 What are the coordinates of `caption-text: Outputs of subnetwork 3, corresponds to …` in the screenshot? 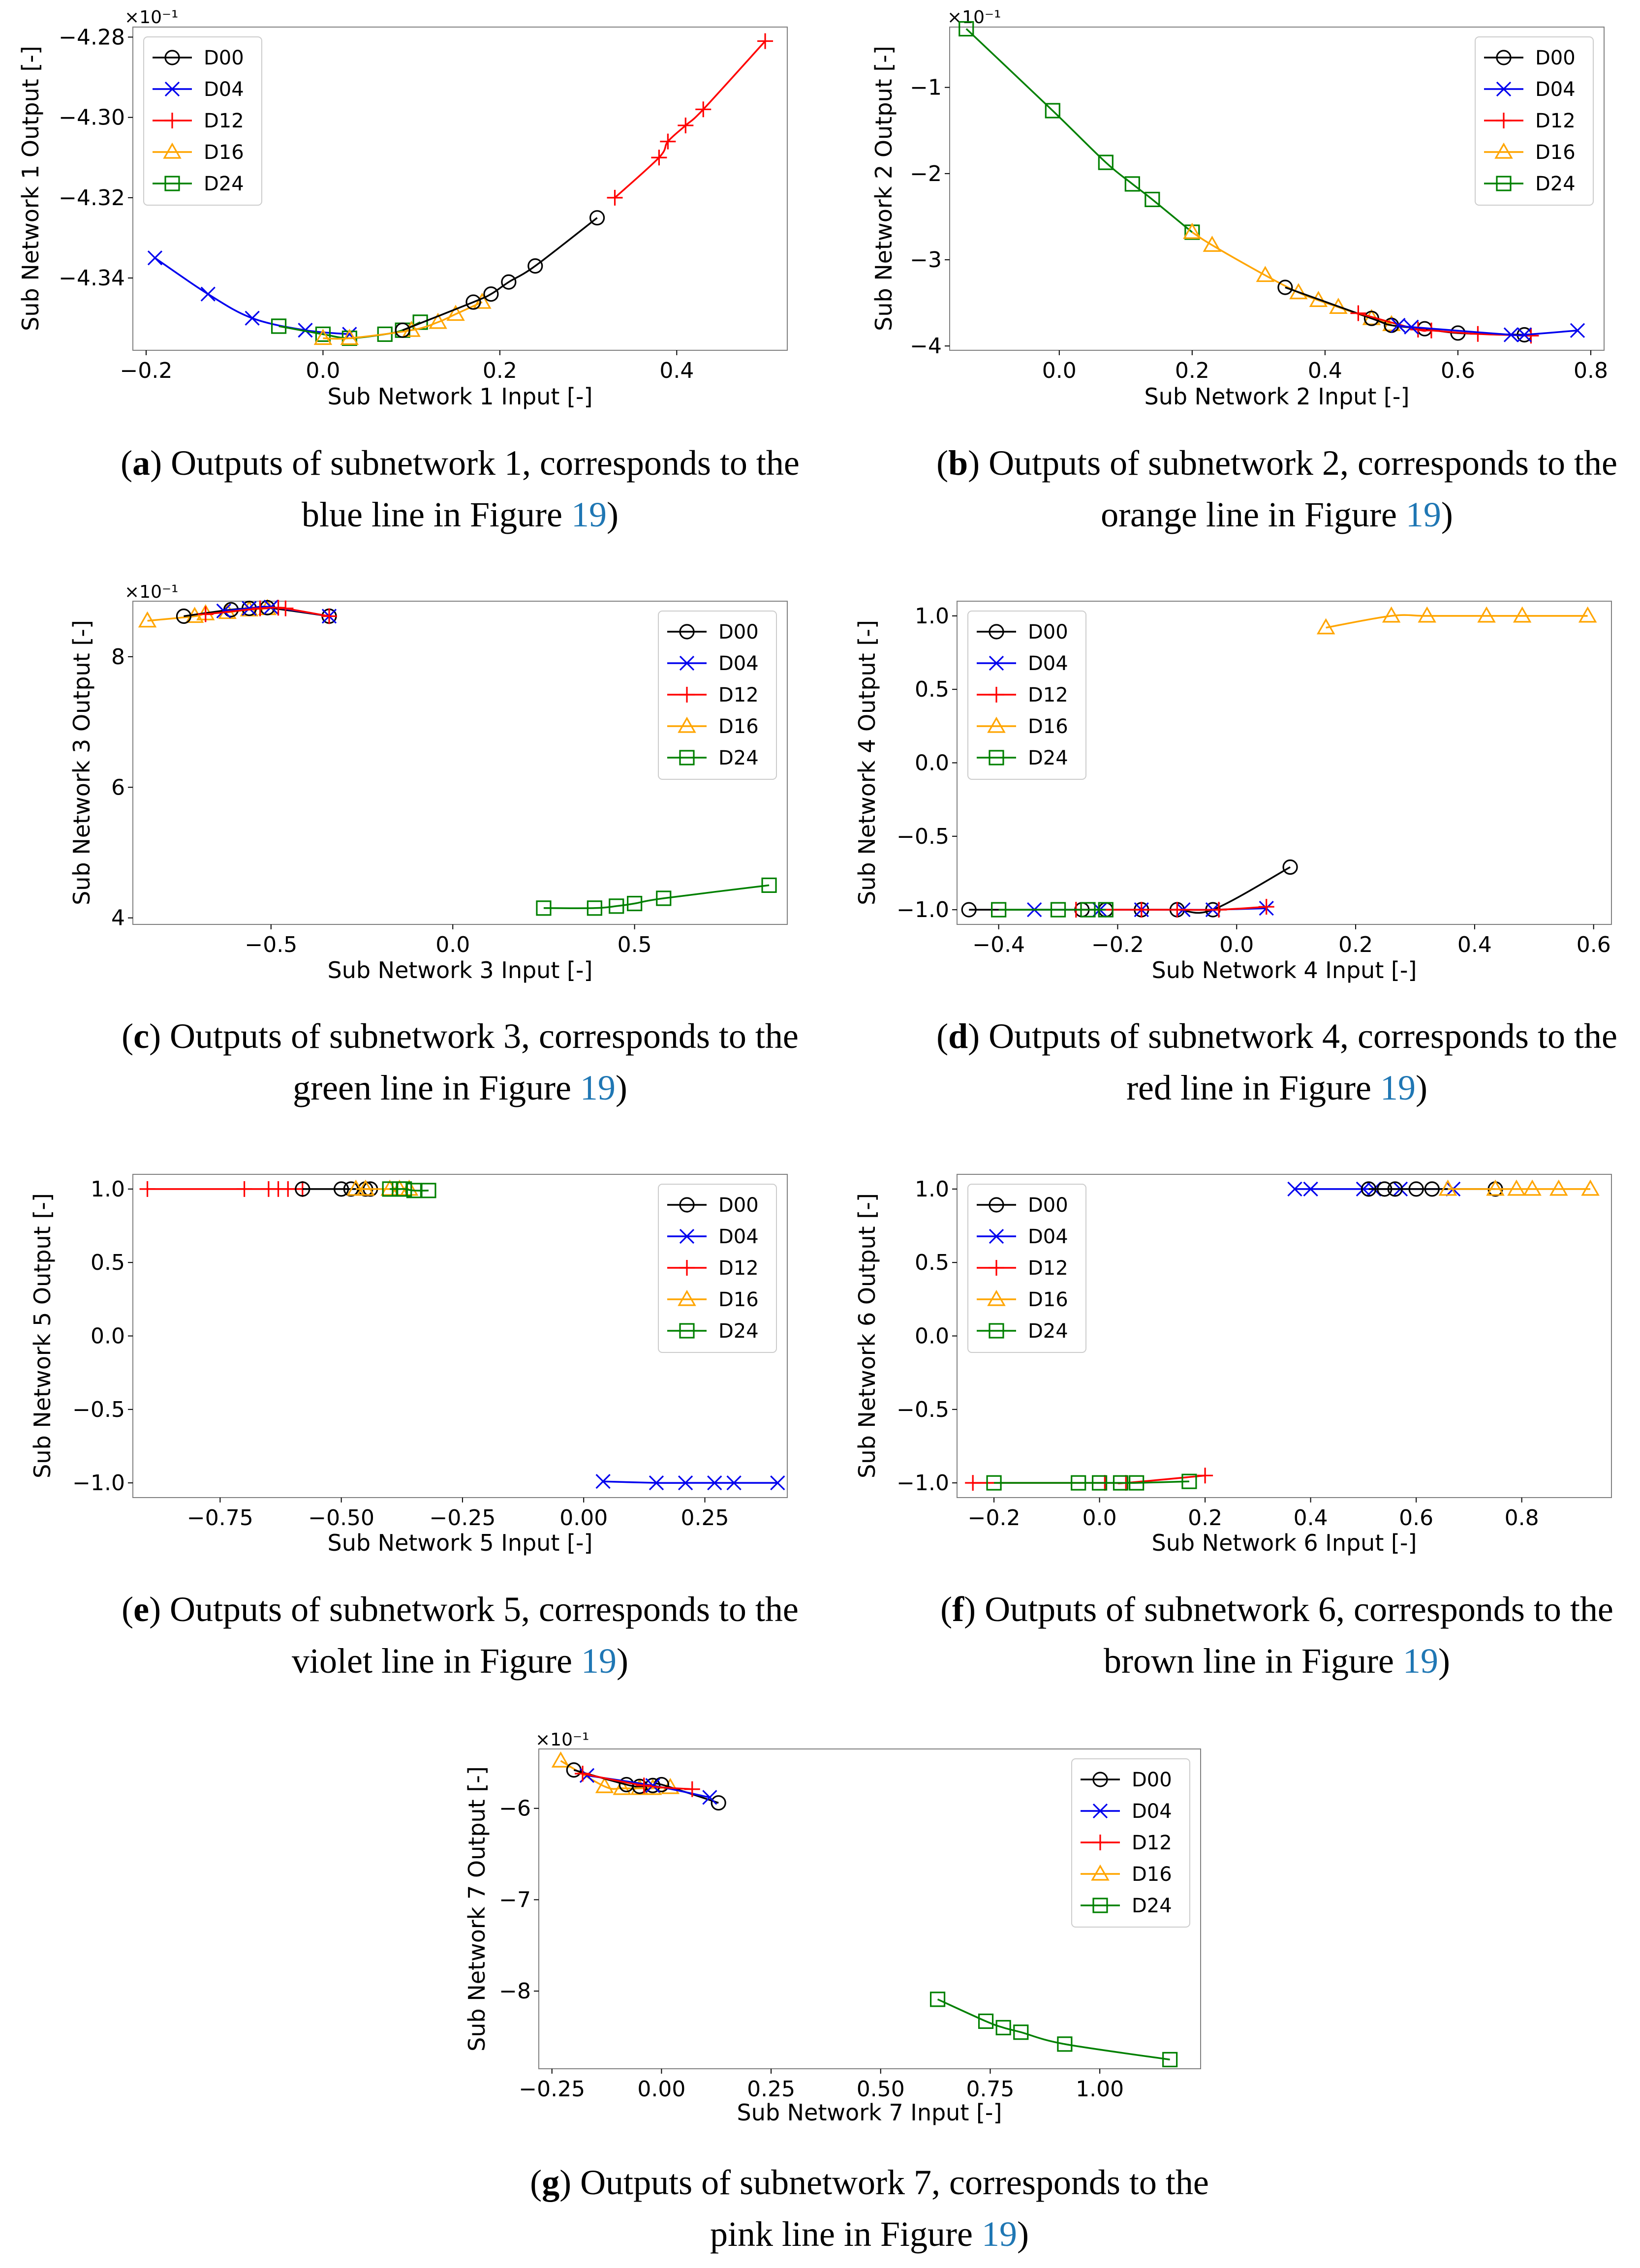 It's located at (484, 1036).